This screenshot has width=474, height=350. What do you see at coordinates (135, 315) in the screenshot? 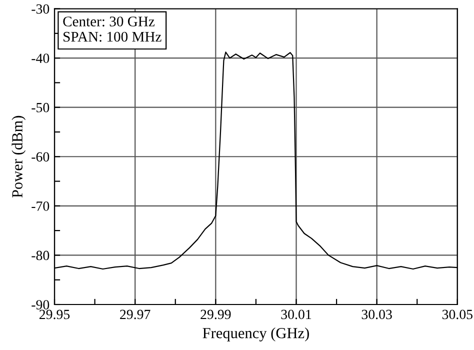
I see `x-tick-label: 29.97` at bounding box center [135, 315].